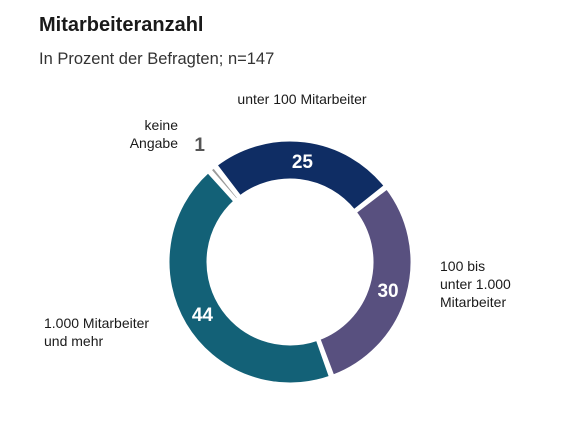  What do you see at coordinates (154, 134) in the screenshot?
I see `slice-label-3: keine Angabe` at bounding box center [154, 134].